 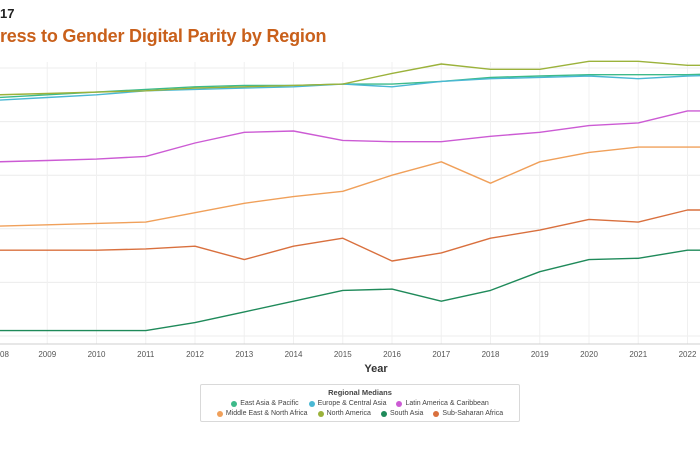 I want to click on x-tick-label: 2015, so click(x=343, y=354).